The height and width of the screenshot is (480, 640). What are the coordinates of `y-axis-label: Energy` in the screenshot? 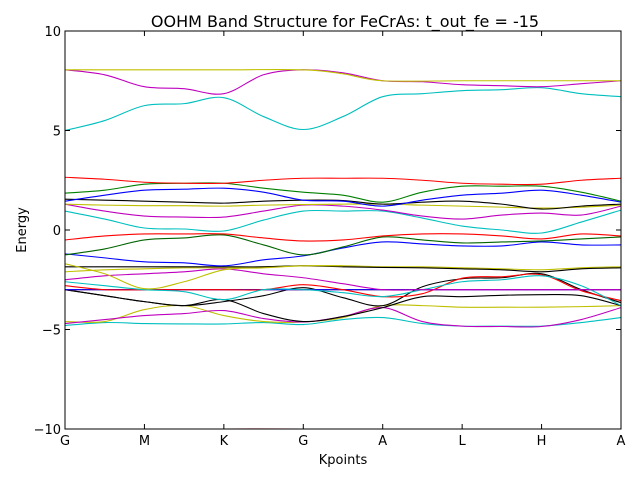 It's located at (22, 230).